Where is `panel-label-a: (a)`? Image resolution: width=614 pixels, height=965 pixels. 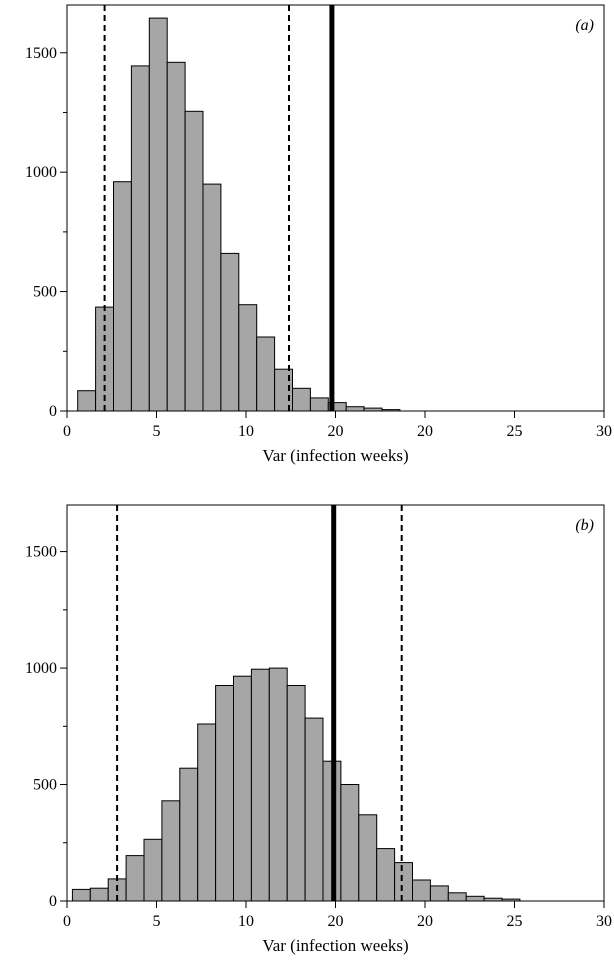 panel-label-a: (a) is located at coordinates (584, 25).